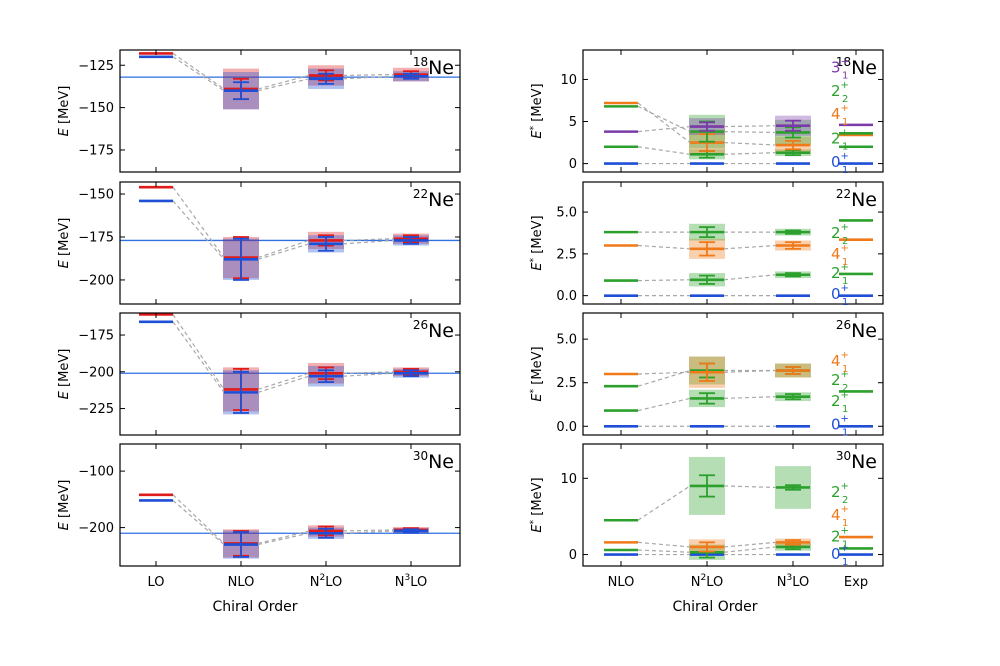 The image size is (1000, 666). I want to click on panel-R22: 0.0 2.5 5.0 E* [MeV] 22Ne 0+ 12+ 14+ 12+ 2, so click(706, 244).